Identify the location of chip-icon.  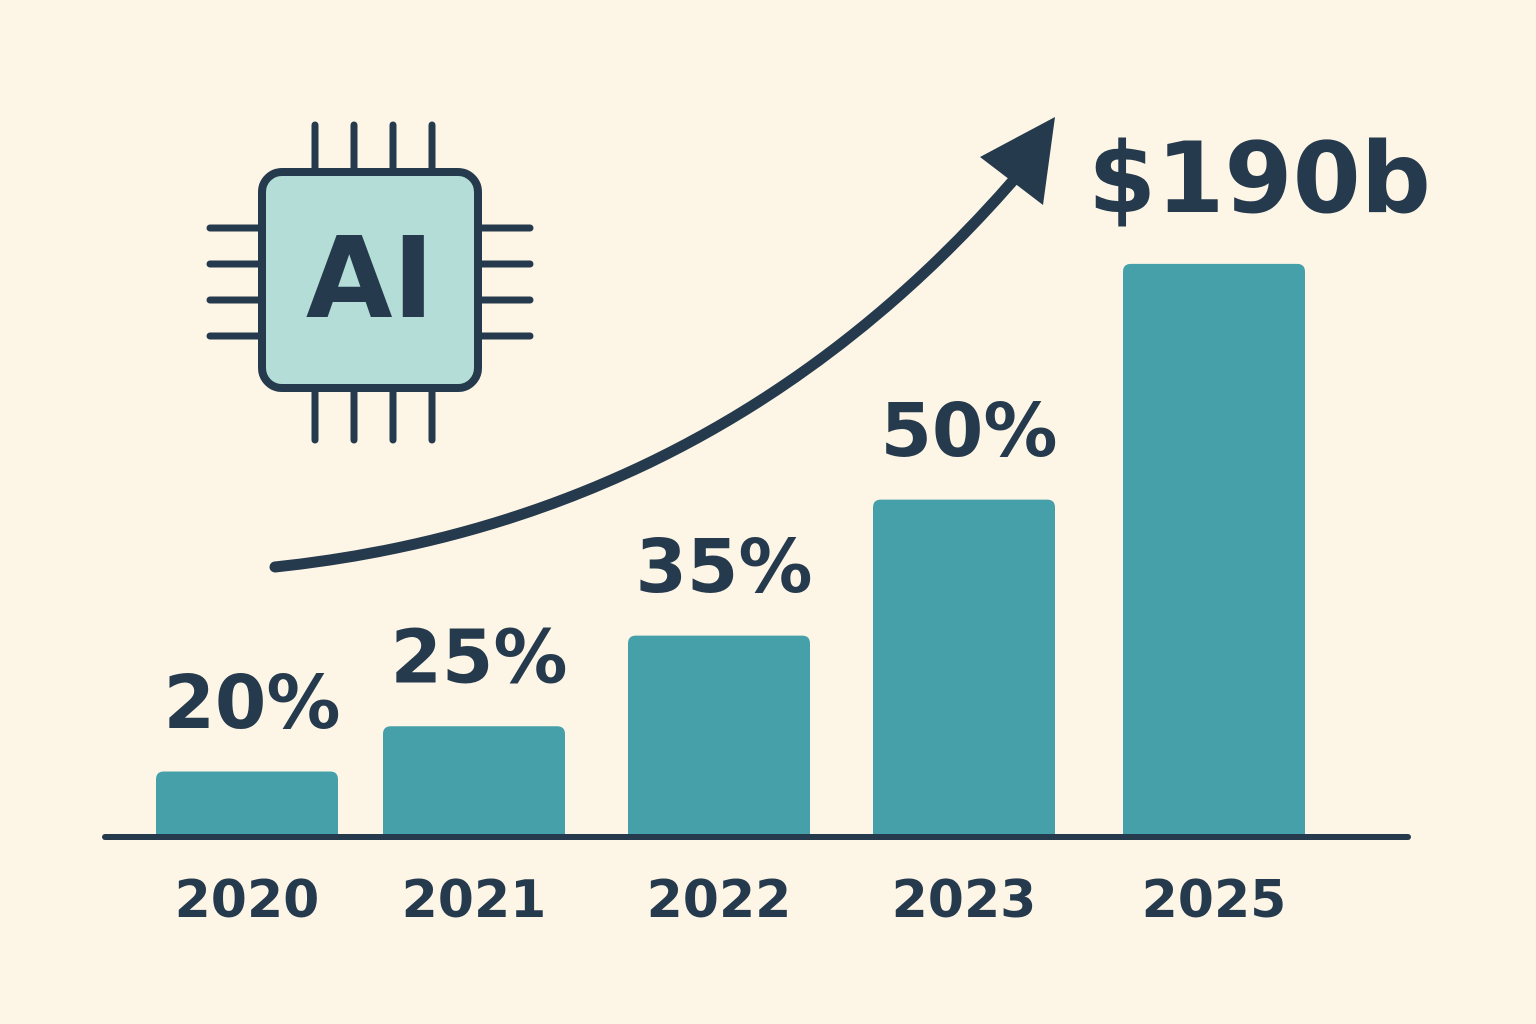
(370, 282).